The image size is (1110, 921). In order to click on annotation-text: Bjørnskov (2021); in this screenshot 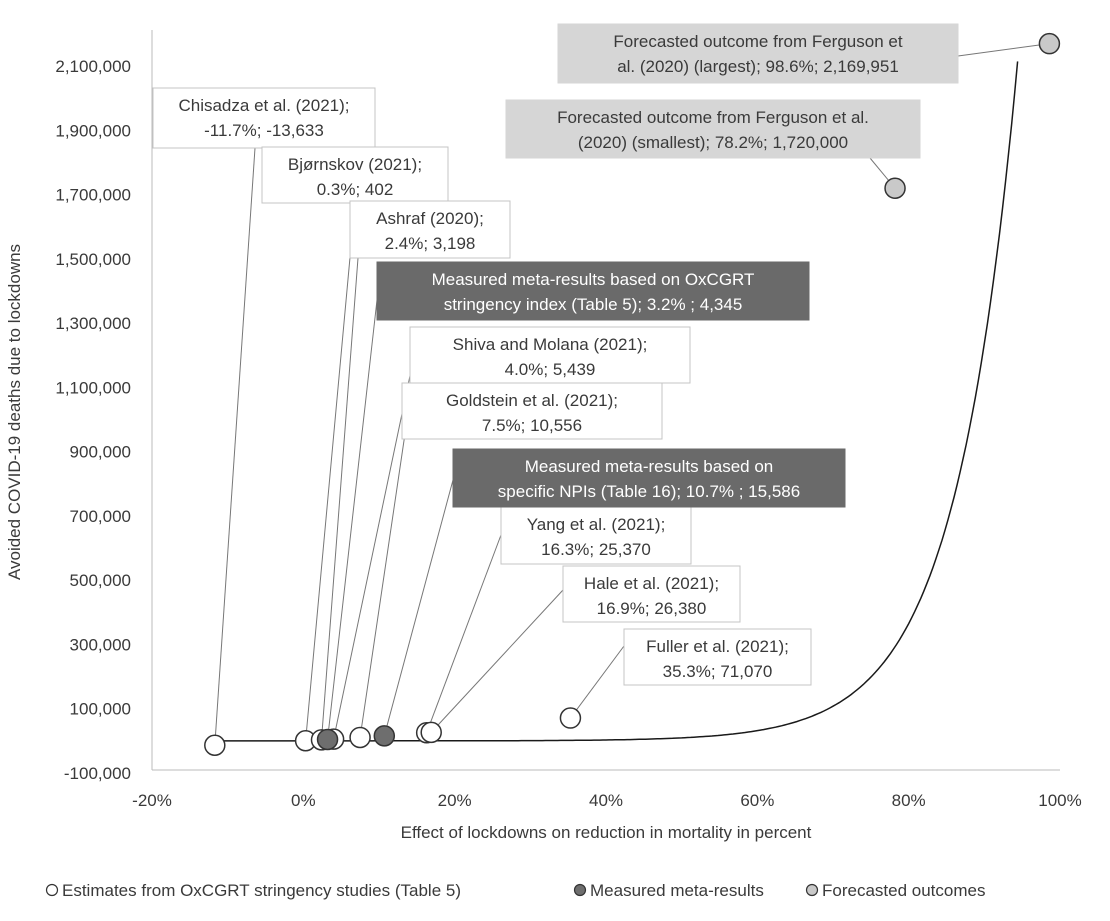, I will do `click(355, 164)`.